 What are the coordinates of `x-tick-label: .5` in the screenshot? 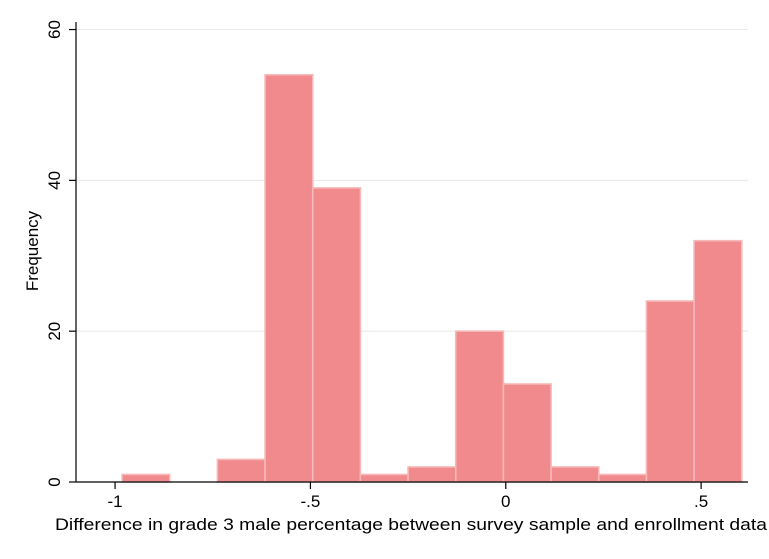 It's located at (701, 501).